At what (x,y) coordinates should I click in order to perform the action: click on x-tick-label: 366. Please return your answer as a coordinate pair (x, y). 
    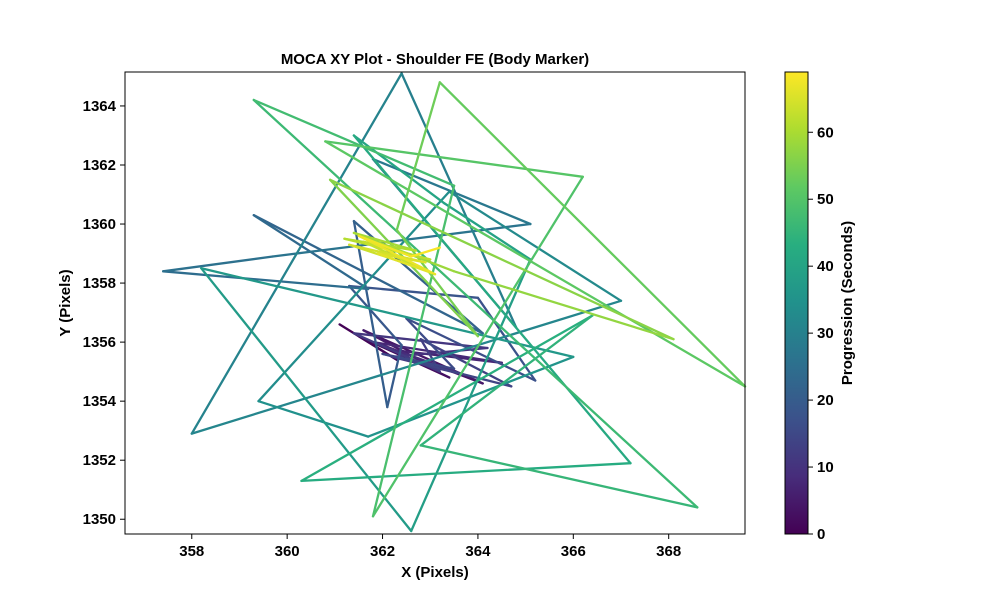
    Looking at the image, I should click on (573, 551).